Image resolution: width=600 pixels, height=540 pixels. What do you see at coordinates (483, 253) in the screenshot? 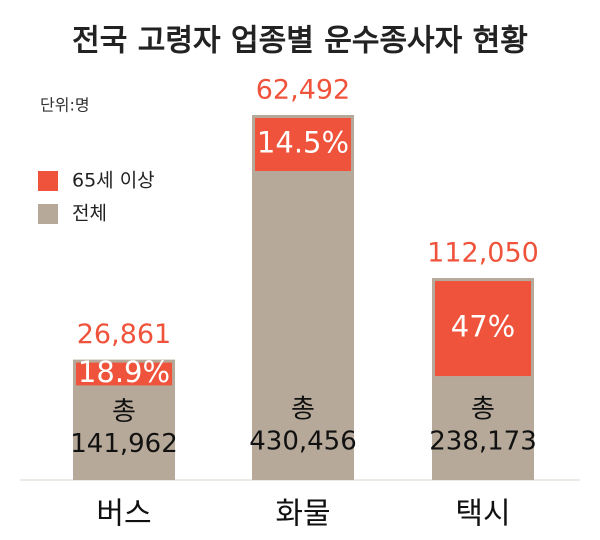
I see `senior-value-label: 112,050` at bounding box center [483, 253].